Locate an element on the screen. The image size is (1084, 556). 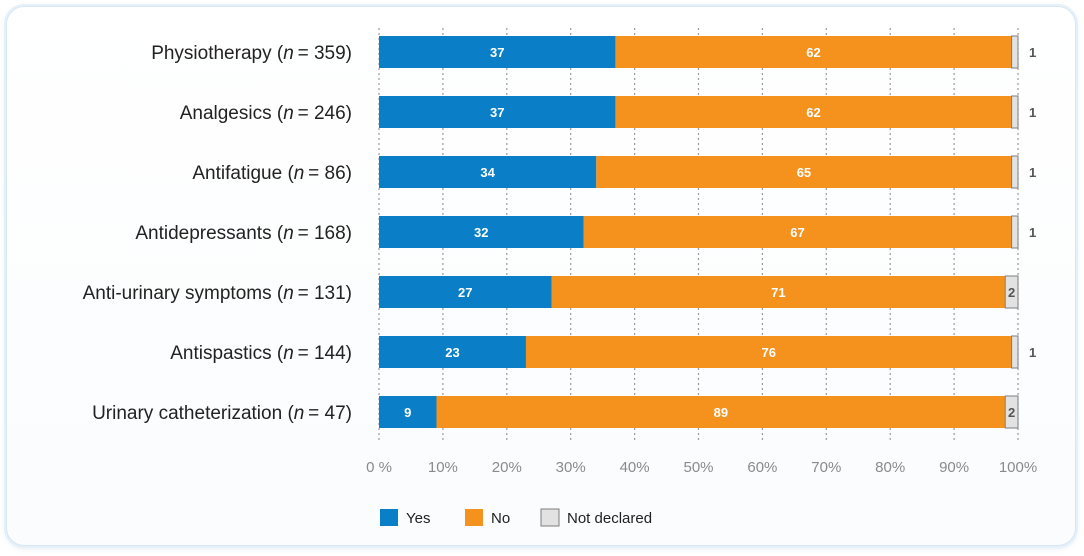
data-label: 9 is located at coordinates (407, 412).